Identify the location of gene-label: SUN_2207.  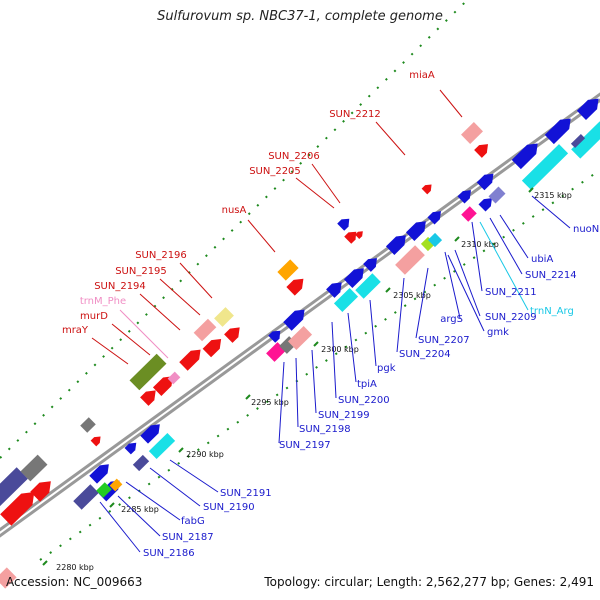
(444, 340).